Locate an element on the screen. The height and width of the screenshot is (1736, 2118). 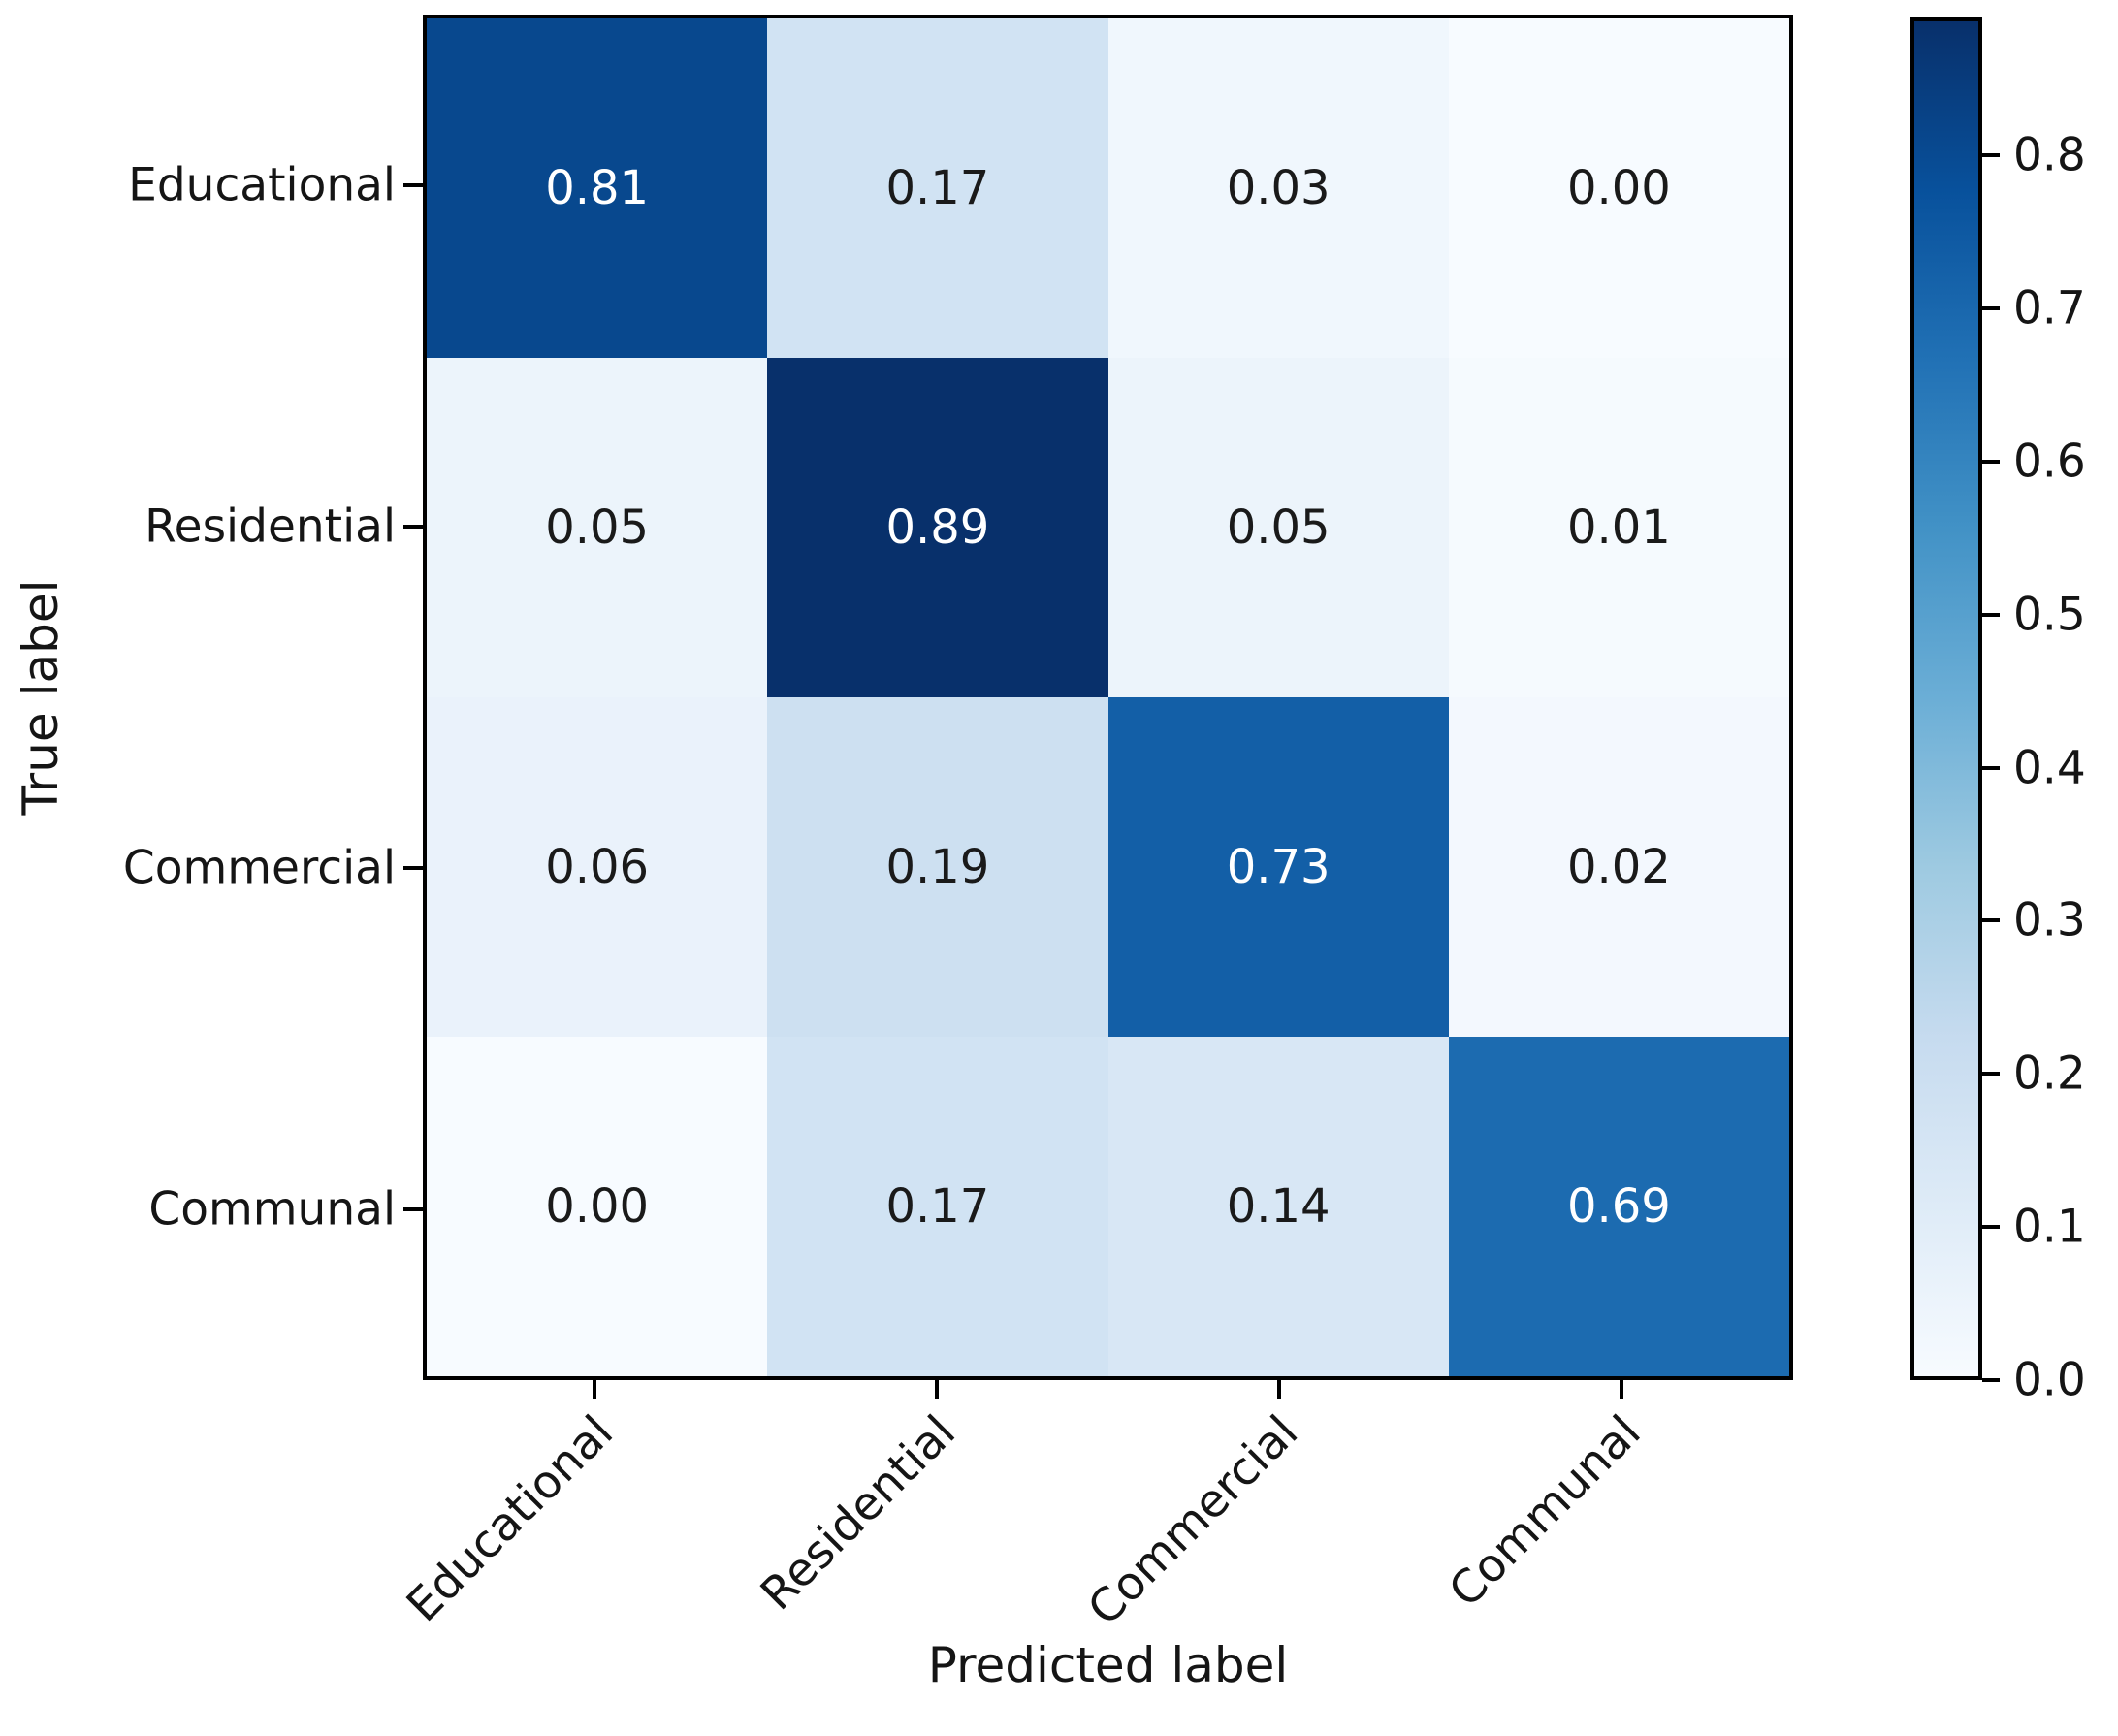
colorbar-tick-label: 0.8 is located at coordinates (2049, 155).